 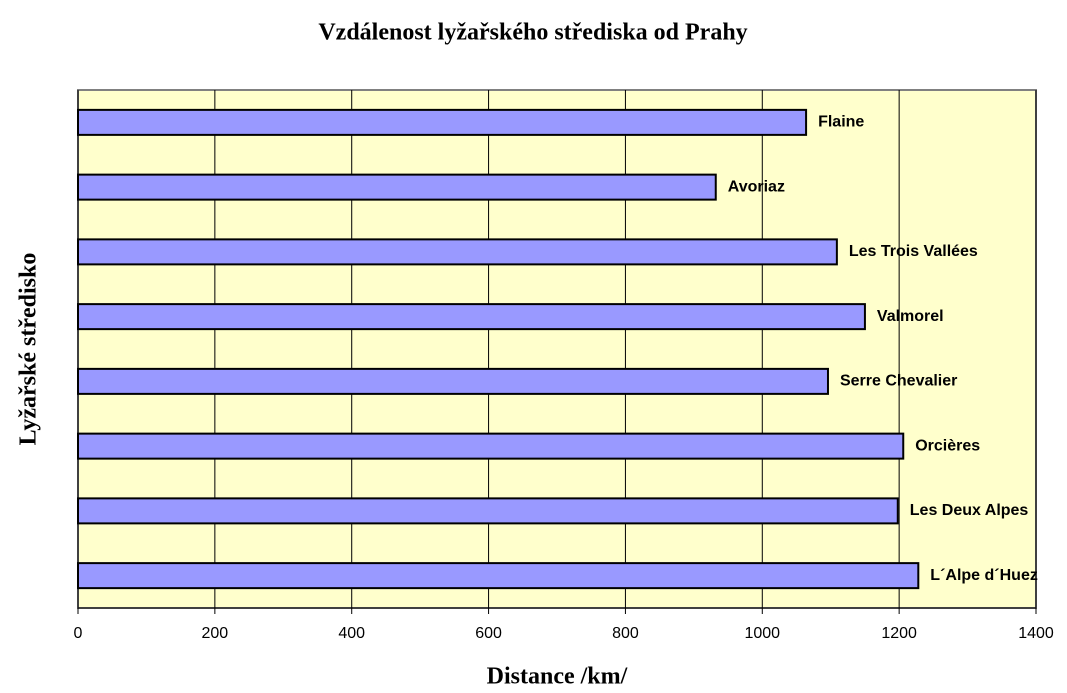 What do you see at coordinates (913, 251) in the screenshot?
I see `data-label: Les Trois Vallées` at bounding box center [913, 251].